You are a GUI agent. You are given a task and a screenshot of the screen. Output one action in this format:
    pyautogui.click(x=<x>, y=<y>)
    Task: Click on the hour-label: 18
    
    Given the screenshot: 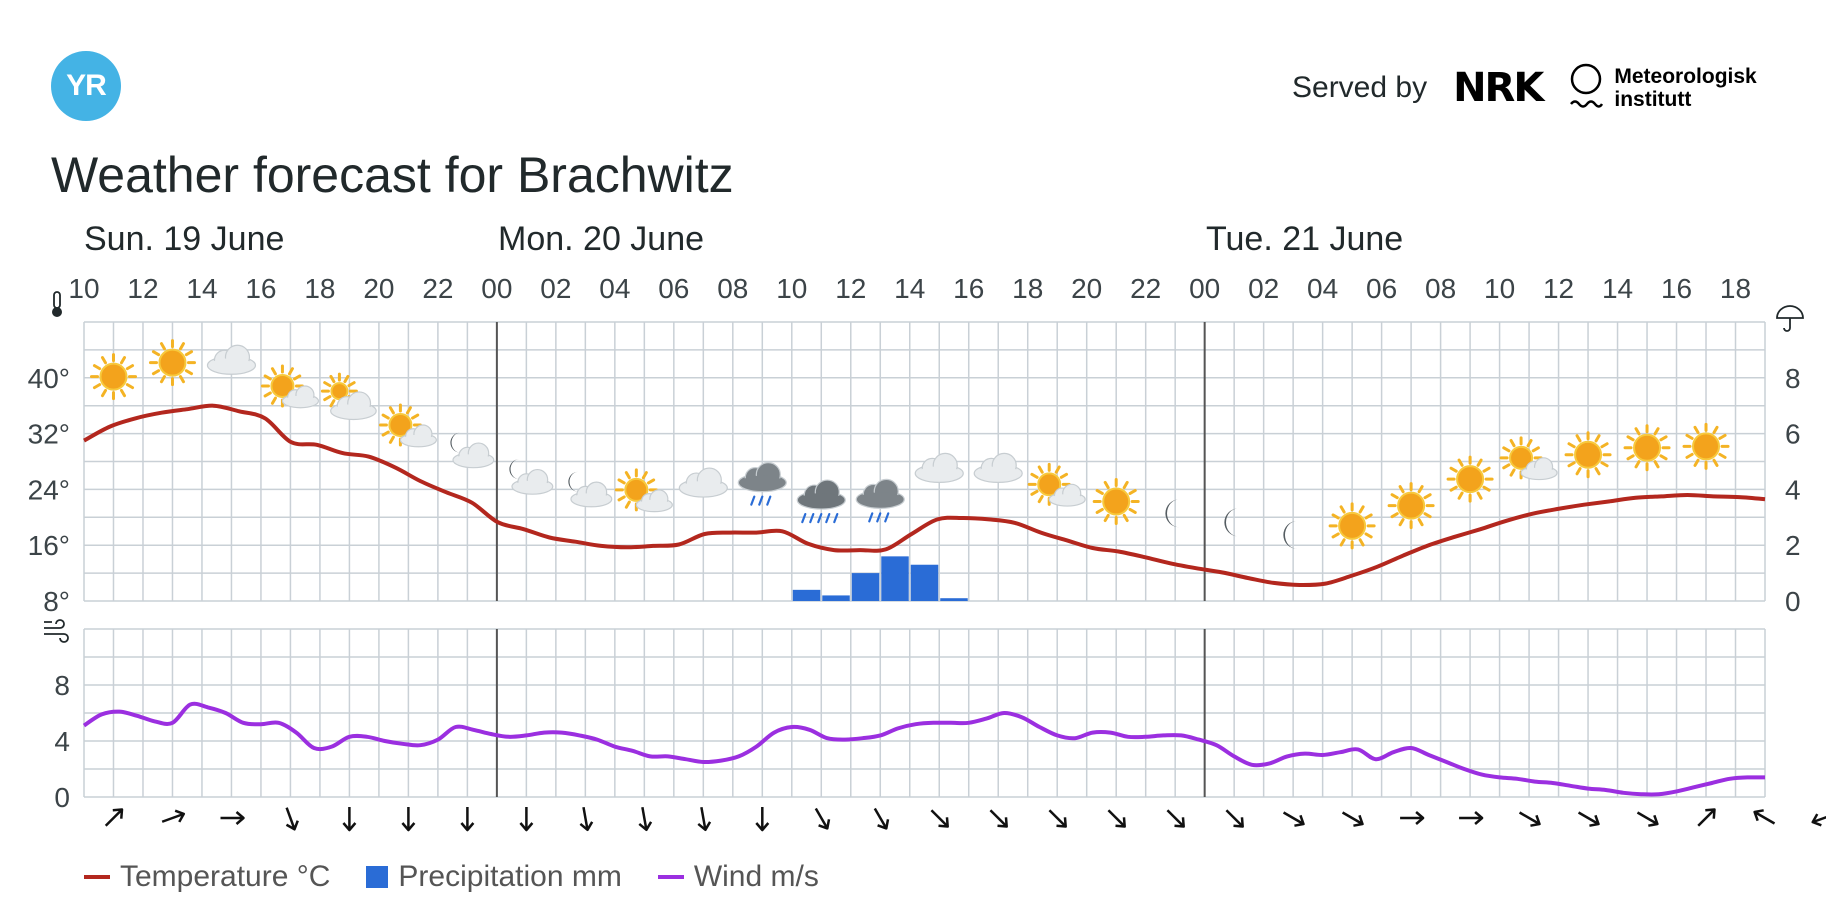 What is the action you would take?
    pyautogui.click(x=319, y=288)
    